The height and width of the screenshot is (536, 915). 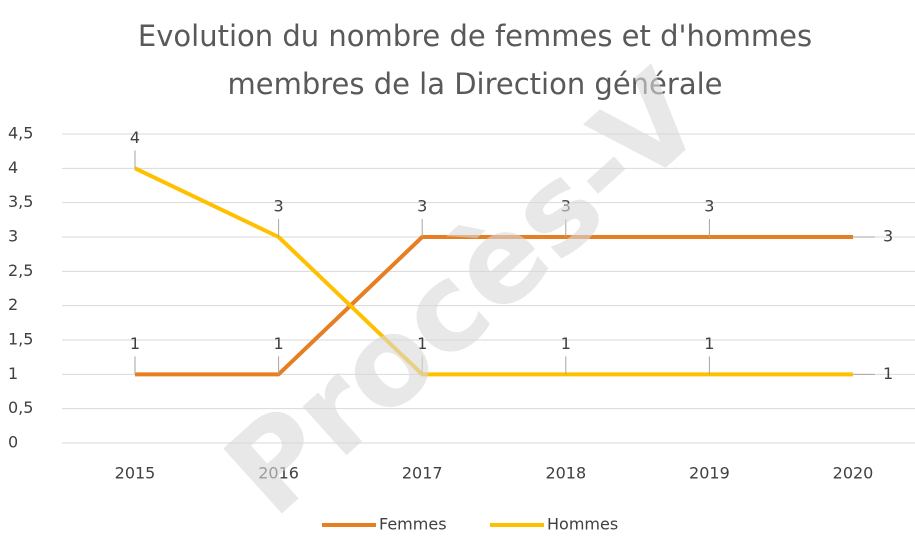 I want to click on y-tick-label: 0, so click(x=13, y=442).